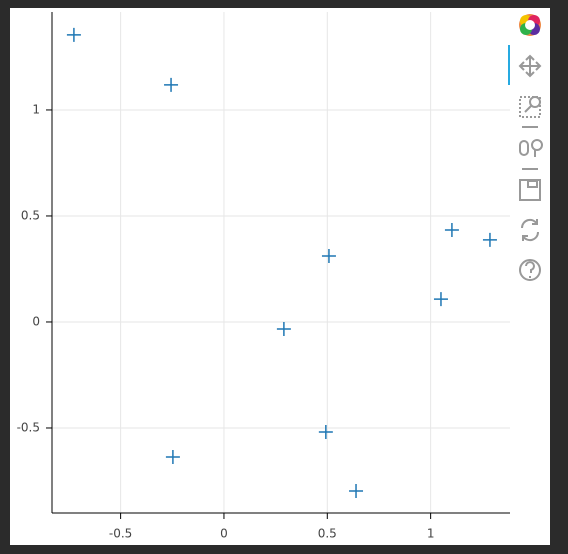 The image size is (568, 554). Describe the element at coordinates (224, 534) in the screenshot. I see `x-tick-label: 0` at that location.